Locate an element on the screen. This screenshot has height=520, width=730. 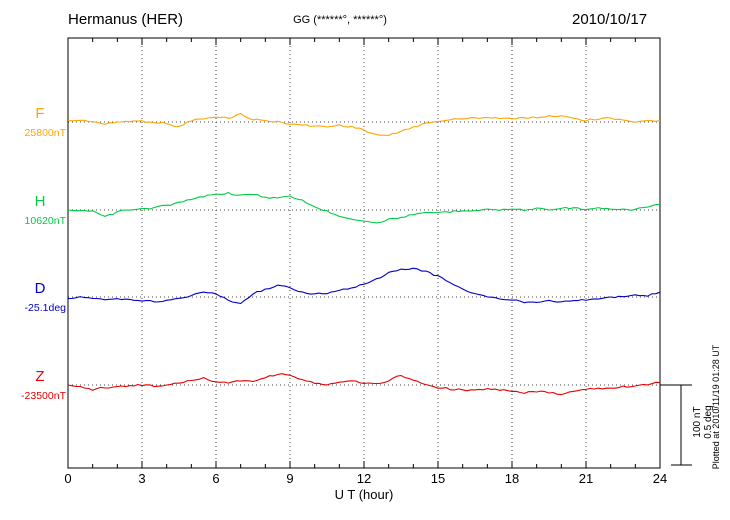
trace-F is located at coordinates (364, 125).